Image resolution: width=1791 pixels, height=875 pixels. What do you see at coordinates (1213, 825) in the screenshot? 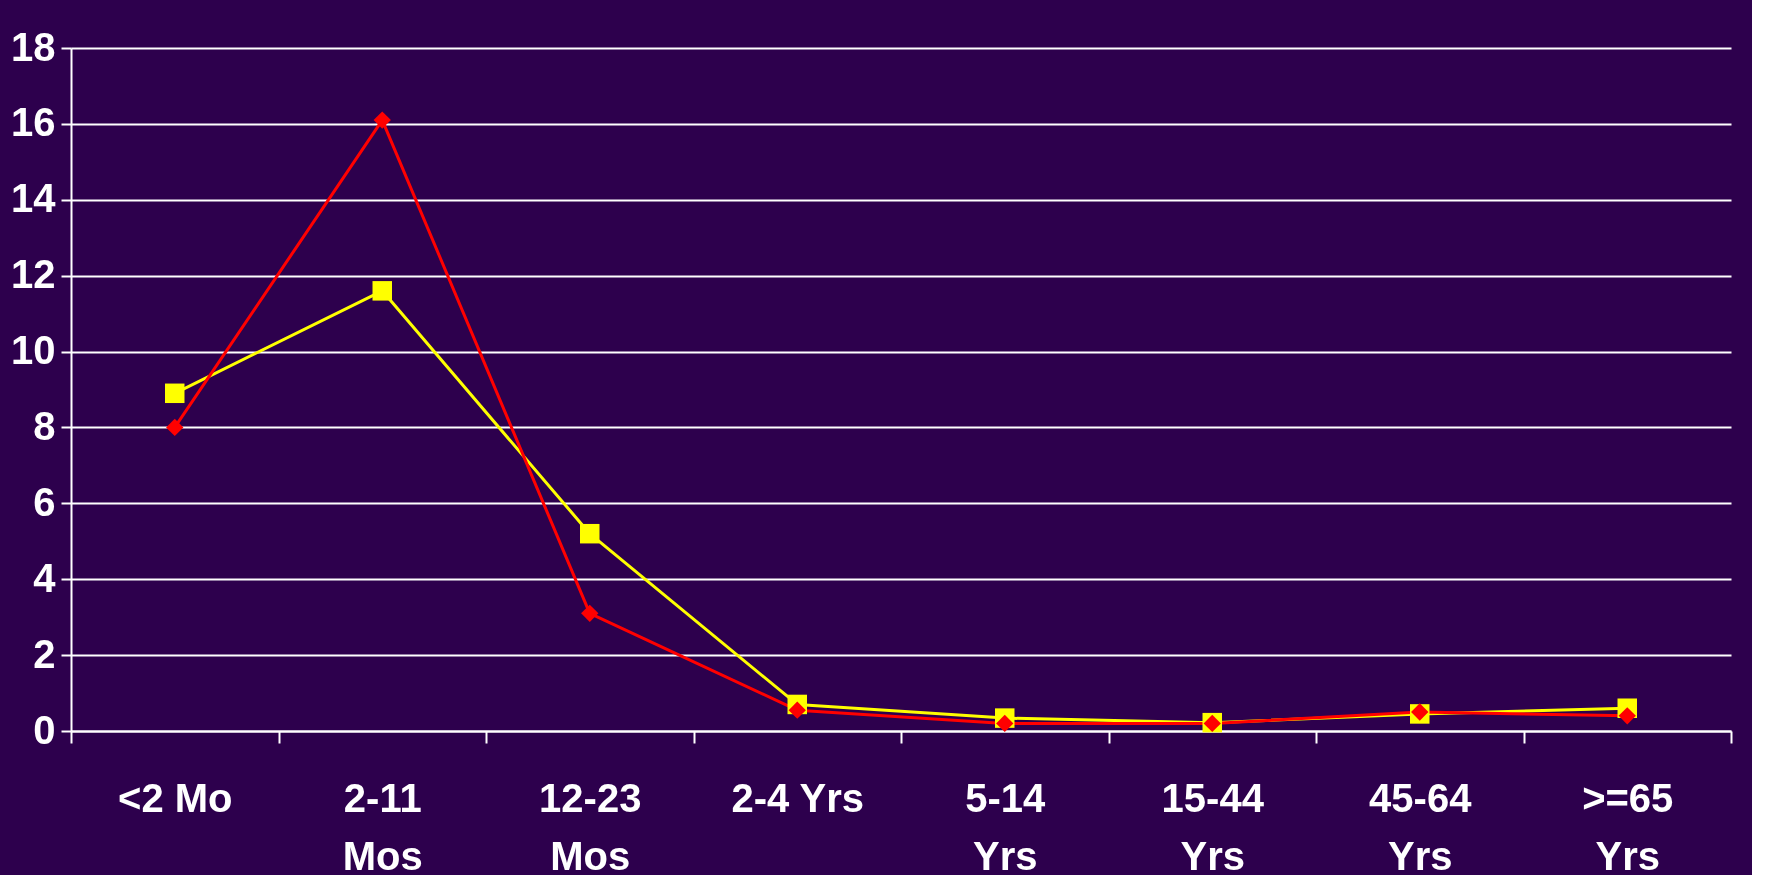
I see `x-tick-label: 15-44 Yrs` at bounding box center [1213, 825].